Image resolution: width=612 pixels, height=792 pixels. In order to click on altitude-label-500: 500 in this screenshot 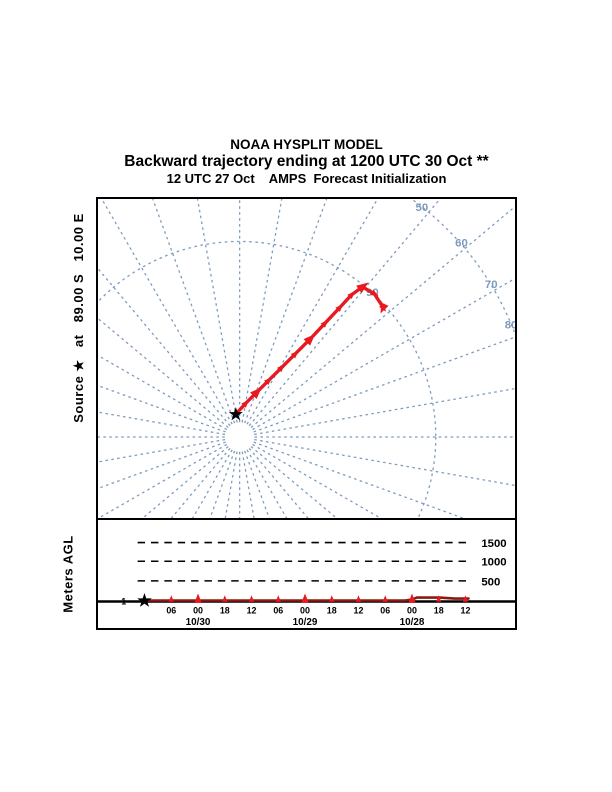, I will do `click(490, 582)`.